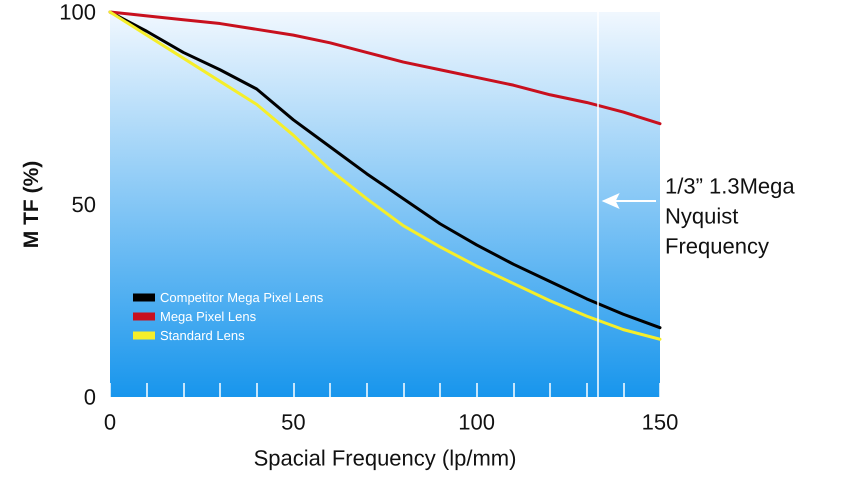 This screenshot has height=492, width=850. What do you see at coordinates (293, 422) in the screenshot?
I see `x-tick-label: 50` at bounding box center [293, 422].